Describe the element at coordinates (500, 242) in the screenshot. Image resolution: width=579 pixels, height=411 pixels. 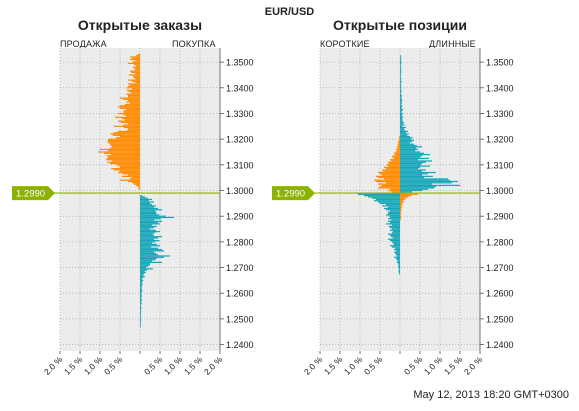
I see `positions-price-tick-label: 1.2800` at that location.